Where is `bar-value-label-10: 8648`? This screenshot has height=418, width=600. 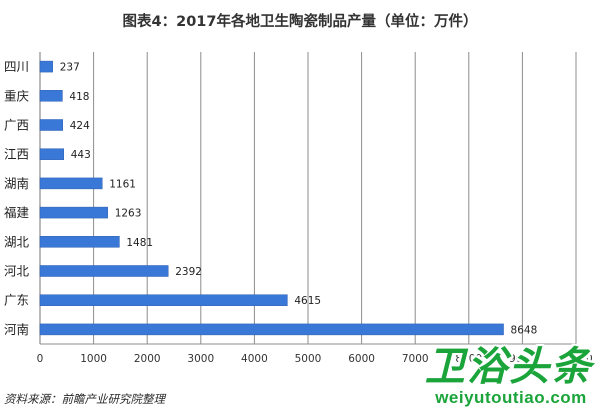
bar-value-label-10: 8648 is located at coordinates (524, 330).